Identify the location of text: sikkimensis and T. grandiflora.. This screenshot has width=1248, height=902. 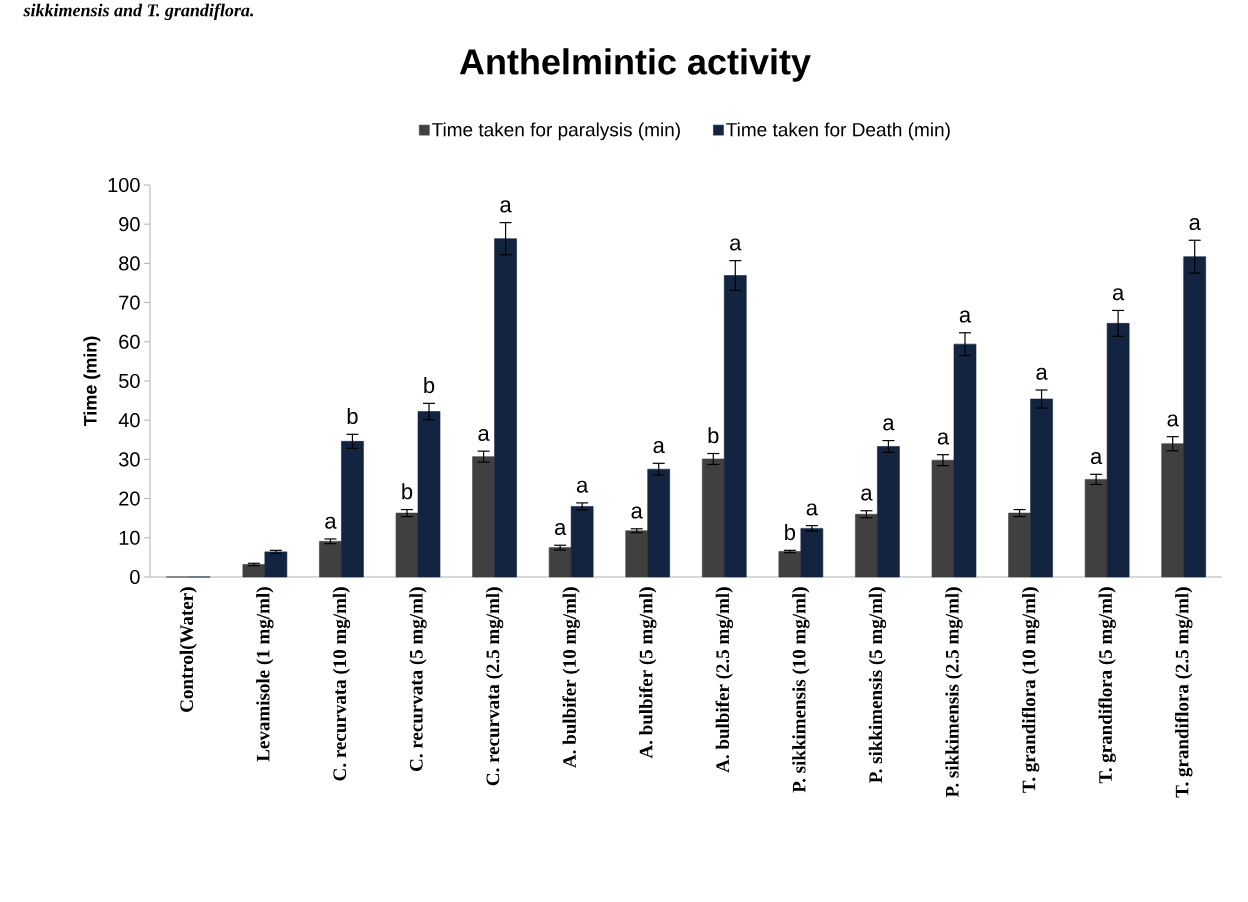
(138, 12).